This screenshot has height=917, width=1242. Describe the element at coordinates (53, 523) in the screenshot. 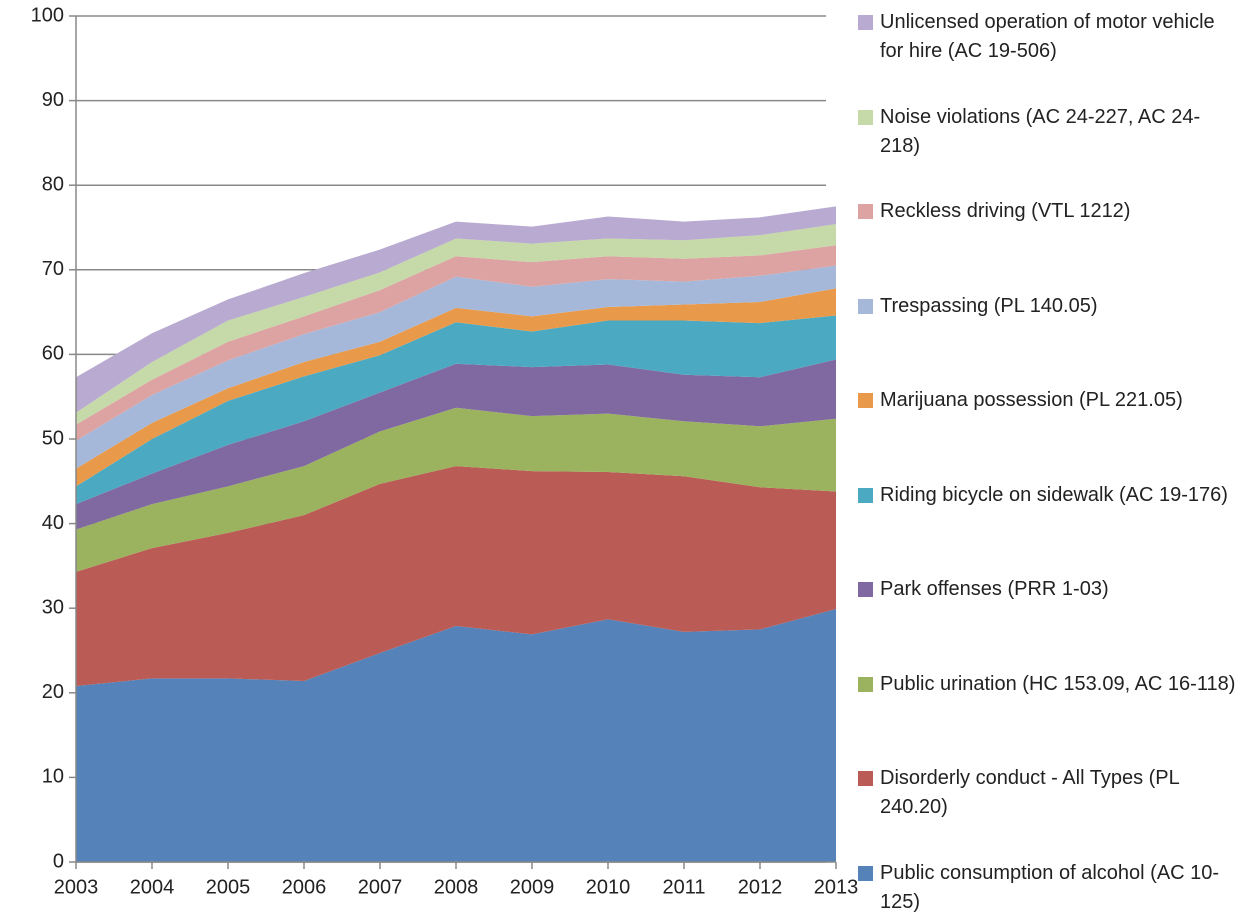

I see `y-tick-label: 40` at that location.